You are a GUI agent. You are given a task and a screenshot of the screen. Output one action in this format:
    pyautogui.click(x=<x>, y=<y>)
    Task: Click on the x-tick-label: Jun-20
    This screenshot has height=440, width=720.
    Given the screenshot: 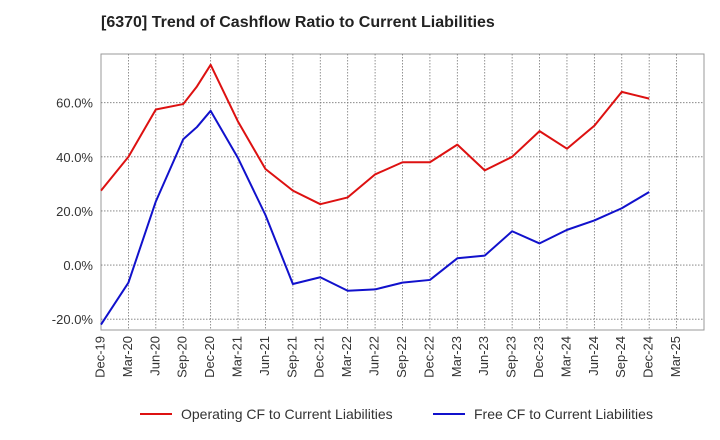 What is the action you would take?
    pyautogui.click(x=154, y=356)
    